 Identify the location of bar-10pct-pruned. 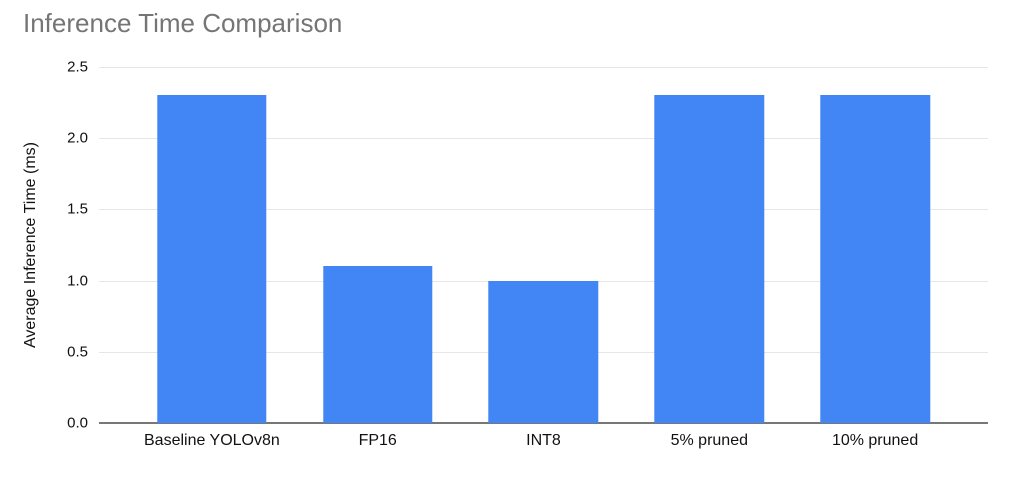
(875, 259).